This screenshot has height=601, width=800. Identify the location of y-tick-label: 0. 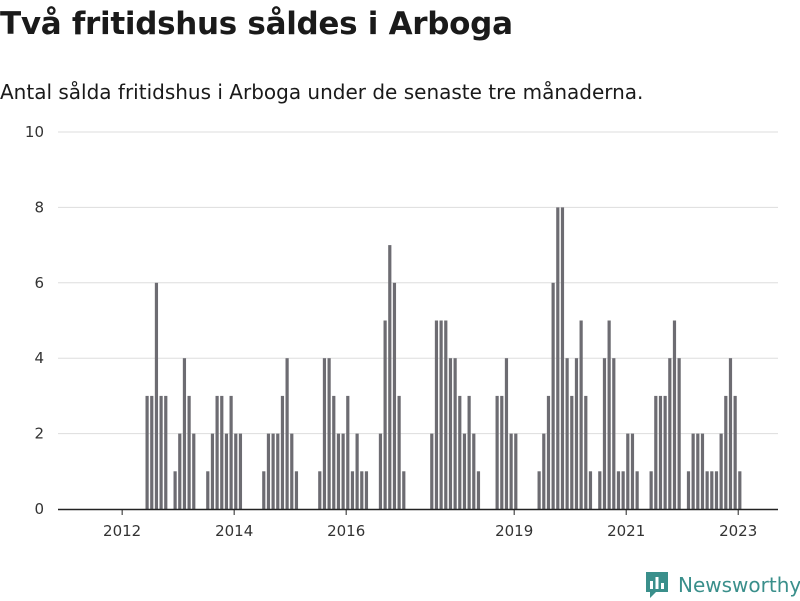
(39, 509).